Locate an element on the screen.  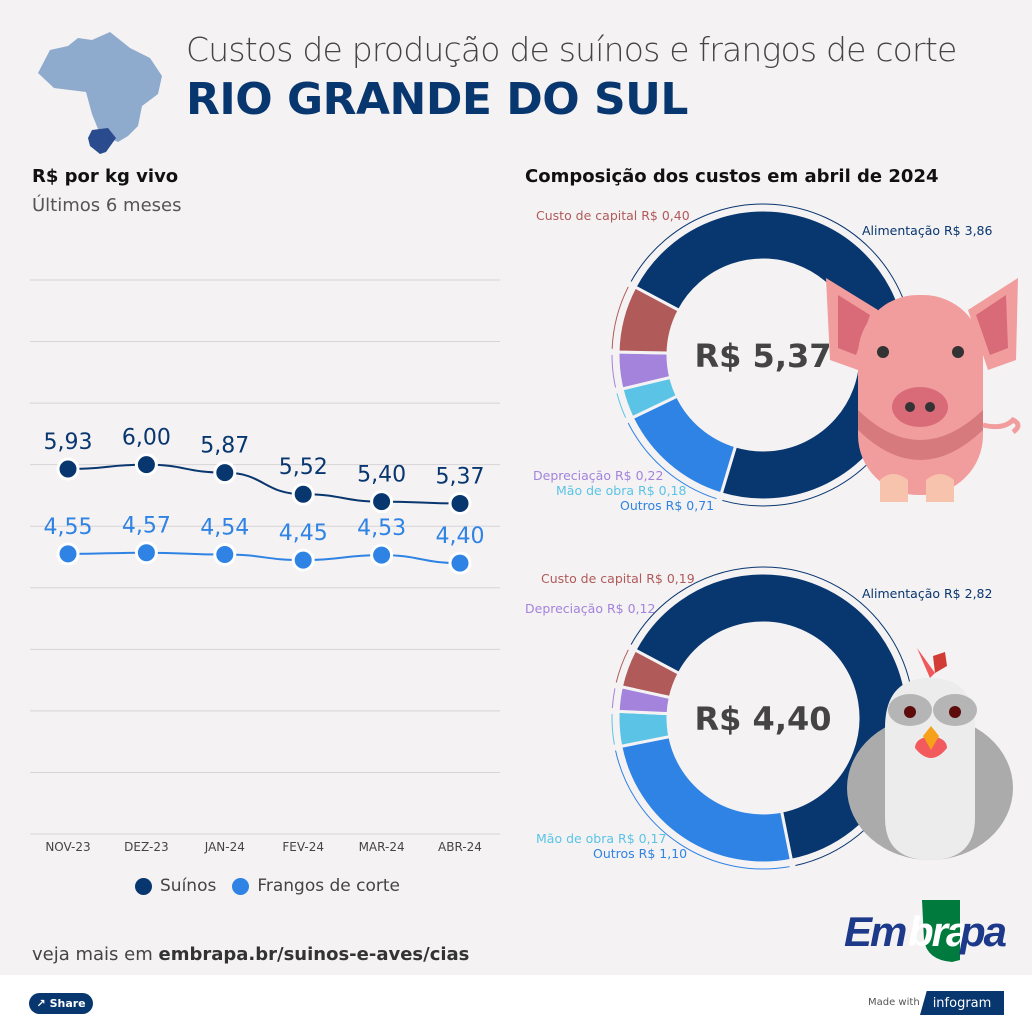
x-tick-label: DEZ-23 is located at coordinates (146, 847).